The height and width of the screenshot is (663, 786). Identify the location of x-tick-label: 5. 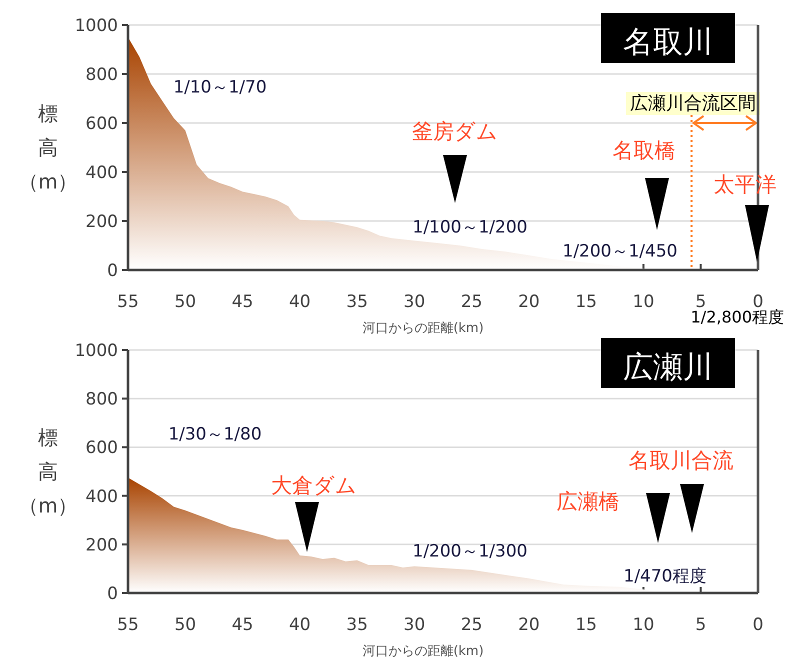
(700, 625).